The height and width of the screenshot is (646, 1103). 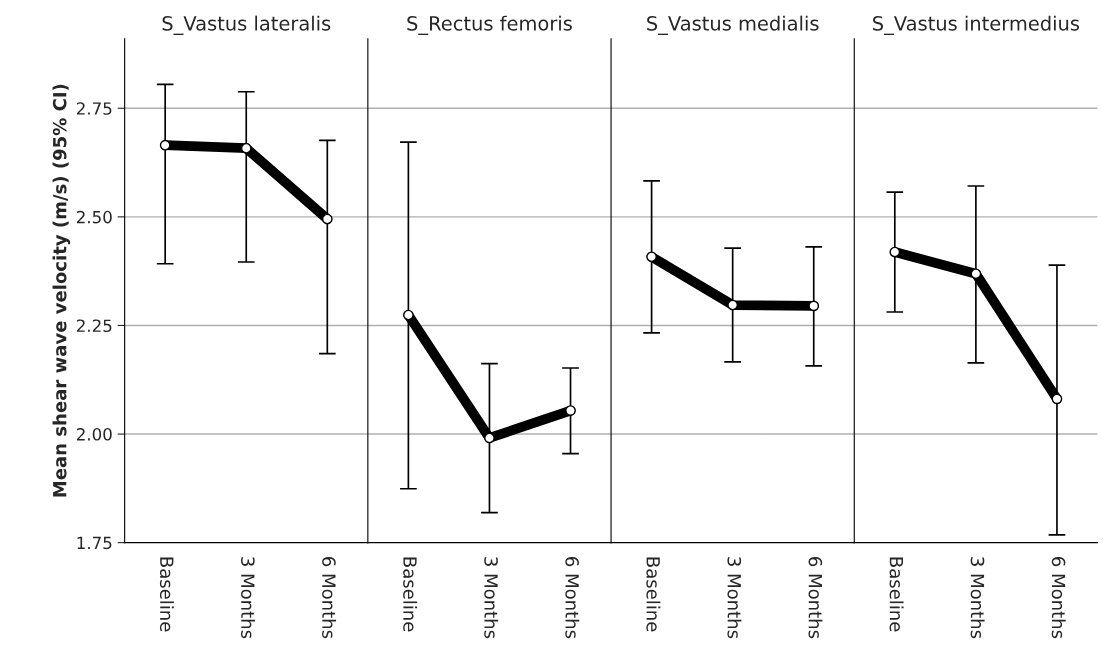 I want to click on y-axis-title: Mean shear wave velocity (m/s) (95% CI), so click(x=61, y=290).